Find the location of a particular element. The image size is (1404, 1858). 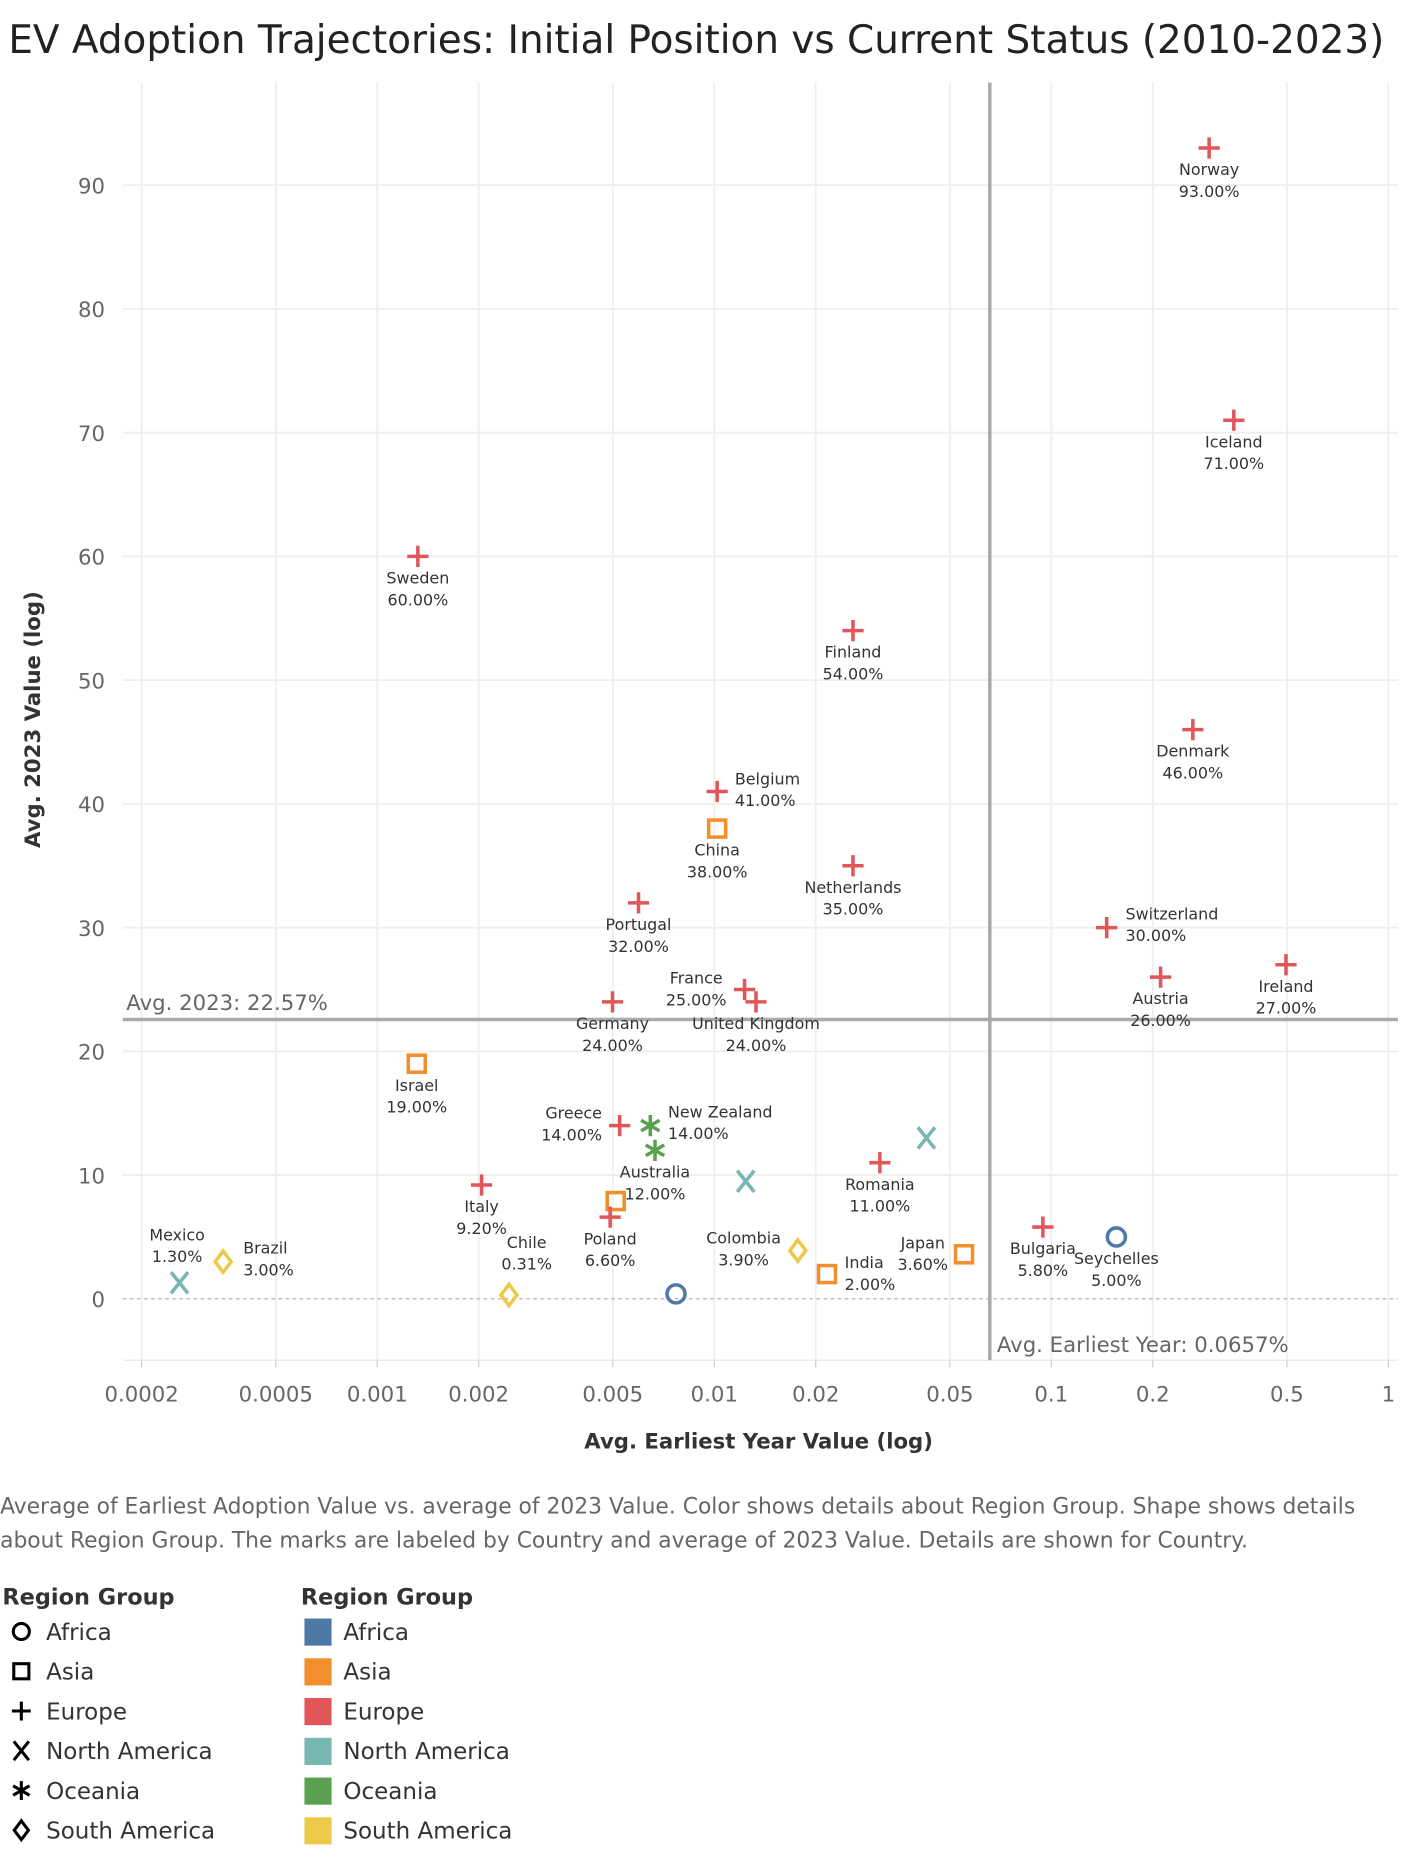

point-israel is located at coordinates (417, 1063).